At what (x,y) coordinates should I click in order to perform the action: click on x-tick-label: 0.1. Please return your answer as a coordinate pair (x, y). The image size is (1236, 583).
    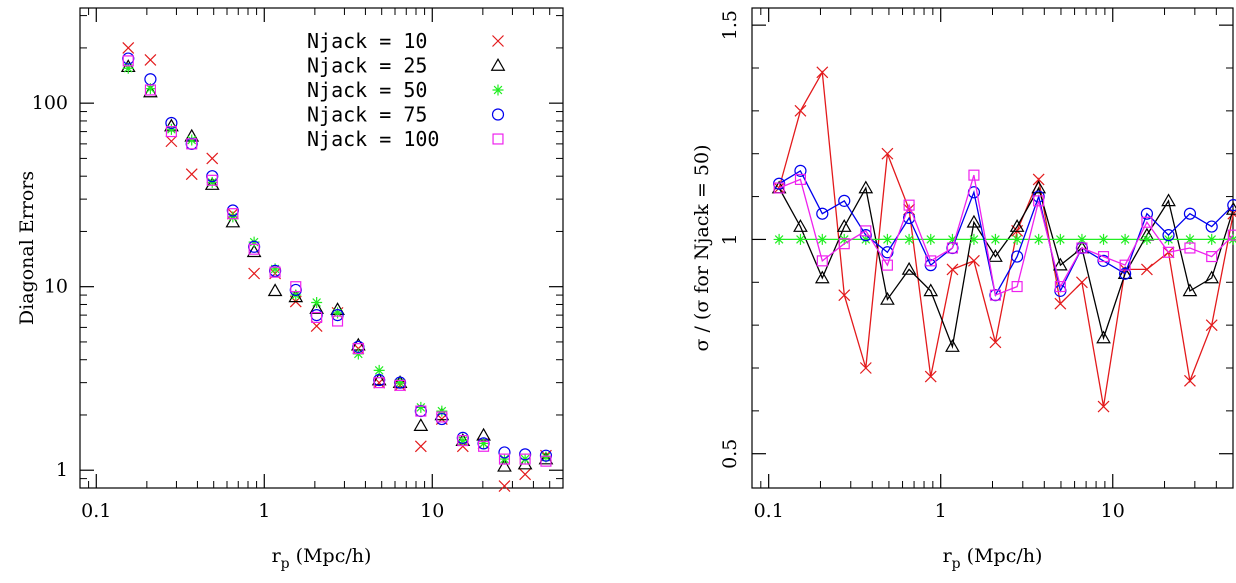
    Looking at the image, I should click on (96, 511).